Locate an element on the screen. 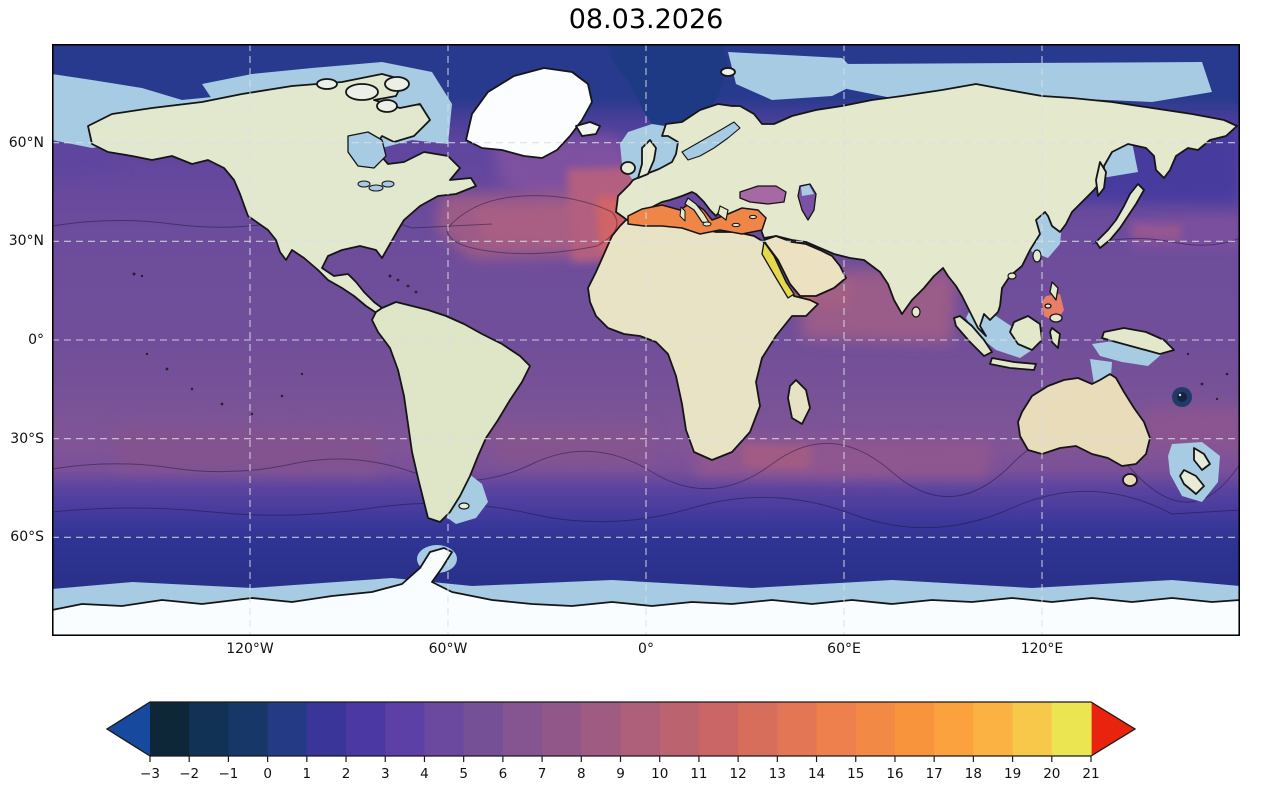 This screenshot has width=1266, height=794. colorbar-tick-label: 17 is located at coordinates (934, 774).